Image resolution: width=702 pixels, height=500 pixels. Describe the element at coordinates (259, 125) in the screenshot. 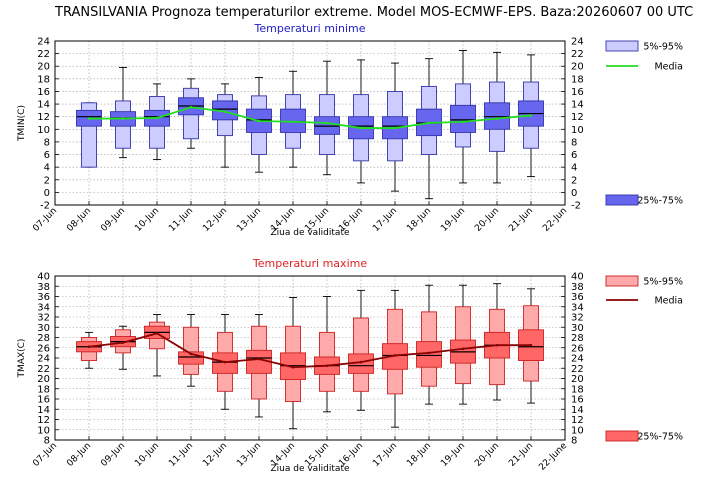

I see `box-13-Jun` at that location.